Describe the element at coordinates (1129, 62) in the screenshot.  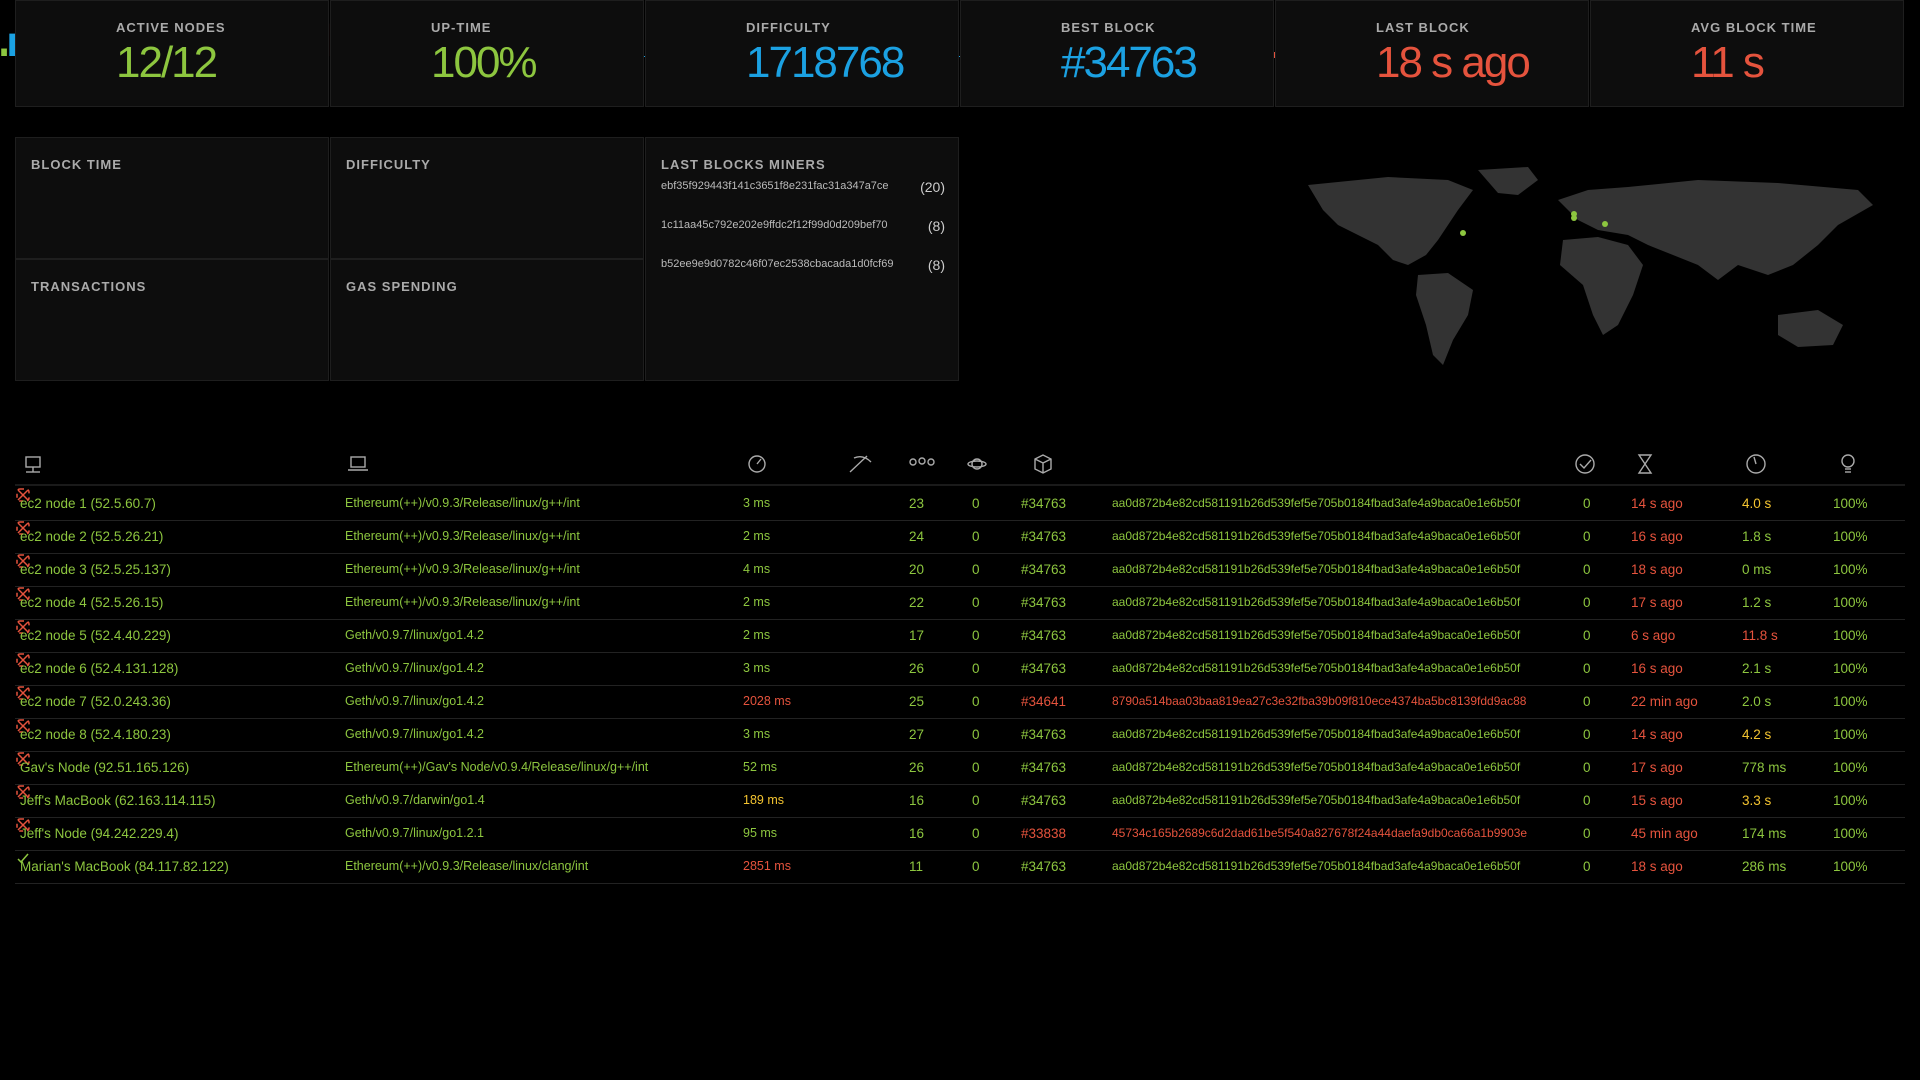
I see `stat-value: #34763` at that location.